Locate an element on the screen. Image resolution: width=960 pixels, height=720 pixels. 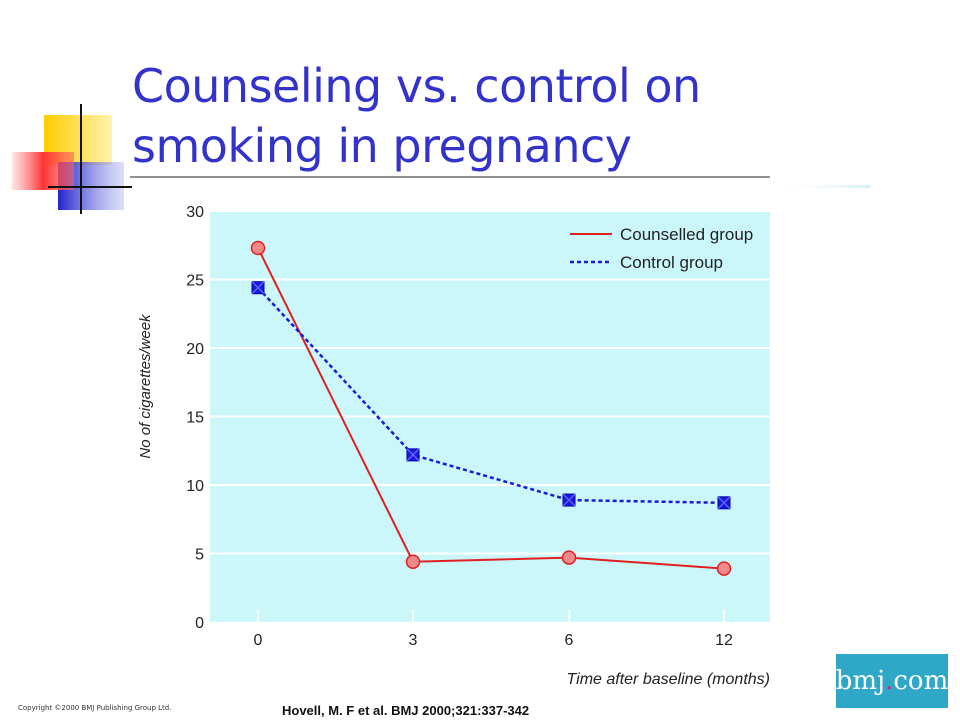
citation-text: Hovell, M. F et al. BMJ 2000;321:337-342 is located at coordinates (406, 710).